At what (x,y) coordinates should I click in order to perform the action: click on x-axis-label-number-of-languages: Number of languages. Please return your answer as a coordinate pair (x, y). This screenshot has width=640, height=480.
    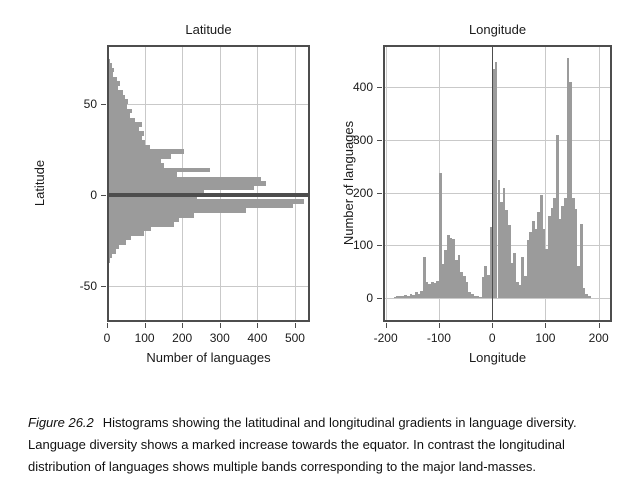
    Looking at the image, I should click on (208, 357).